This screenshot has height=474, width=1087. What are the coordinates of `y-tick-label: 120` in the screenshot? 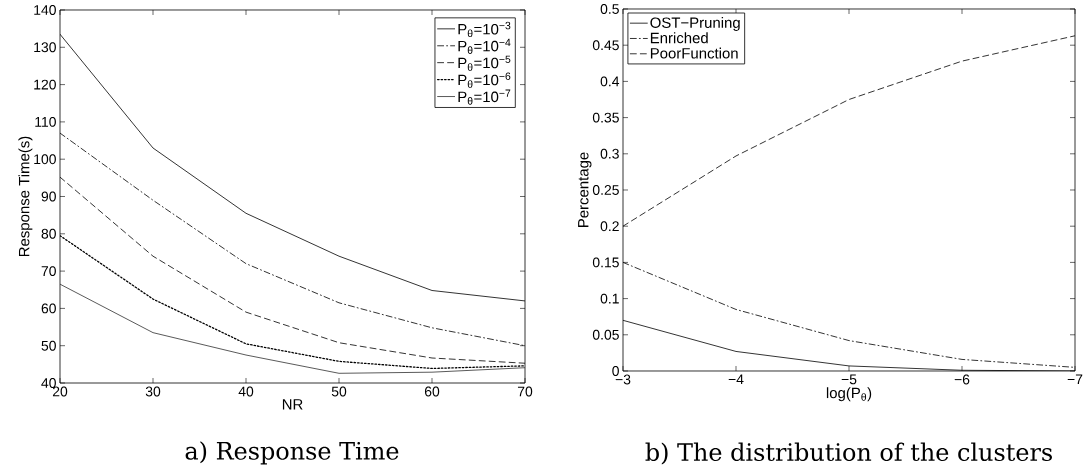 It's located at (45, 84).